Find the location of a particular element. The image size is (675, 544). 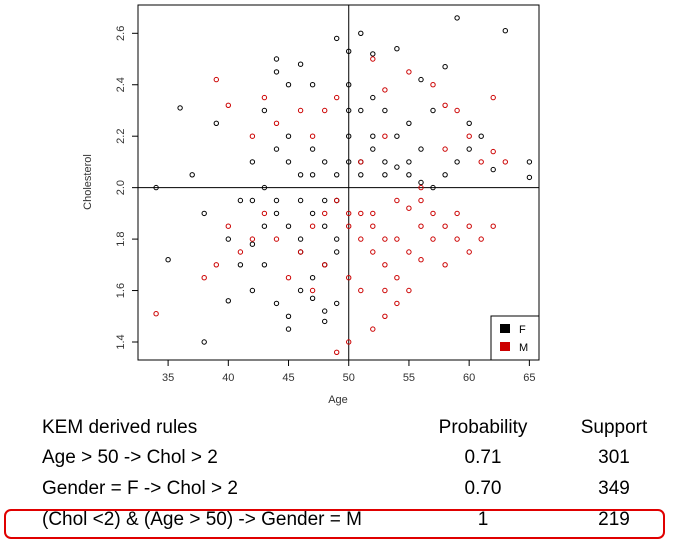

rule-text: (Chol <2) & (Age > 50) -> Gender = M is located at coordinates (202, 519).